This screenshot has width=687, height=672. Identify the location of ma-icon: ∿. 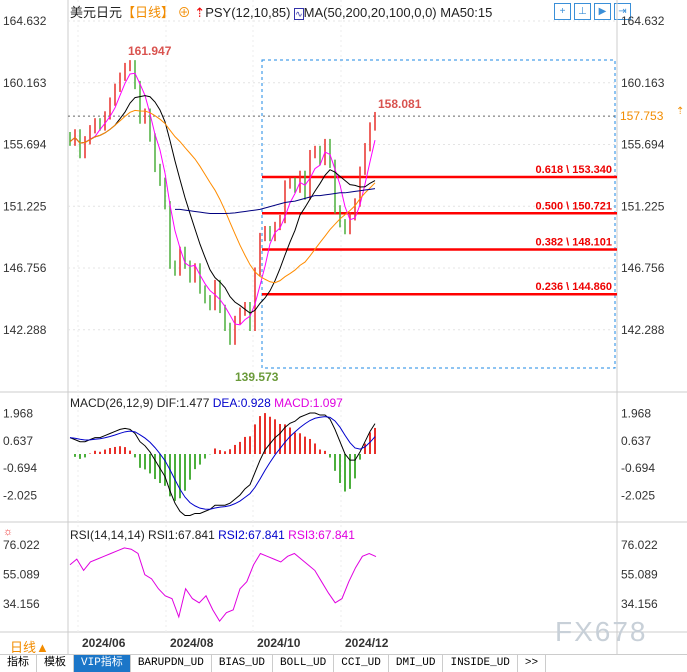
(299, 14).